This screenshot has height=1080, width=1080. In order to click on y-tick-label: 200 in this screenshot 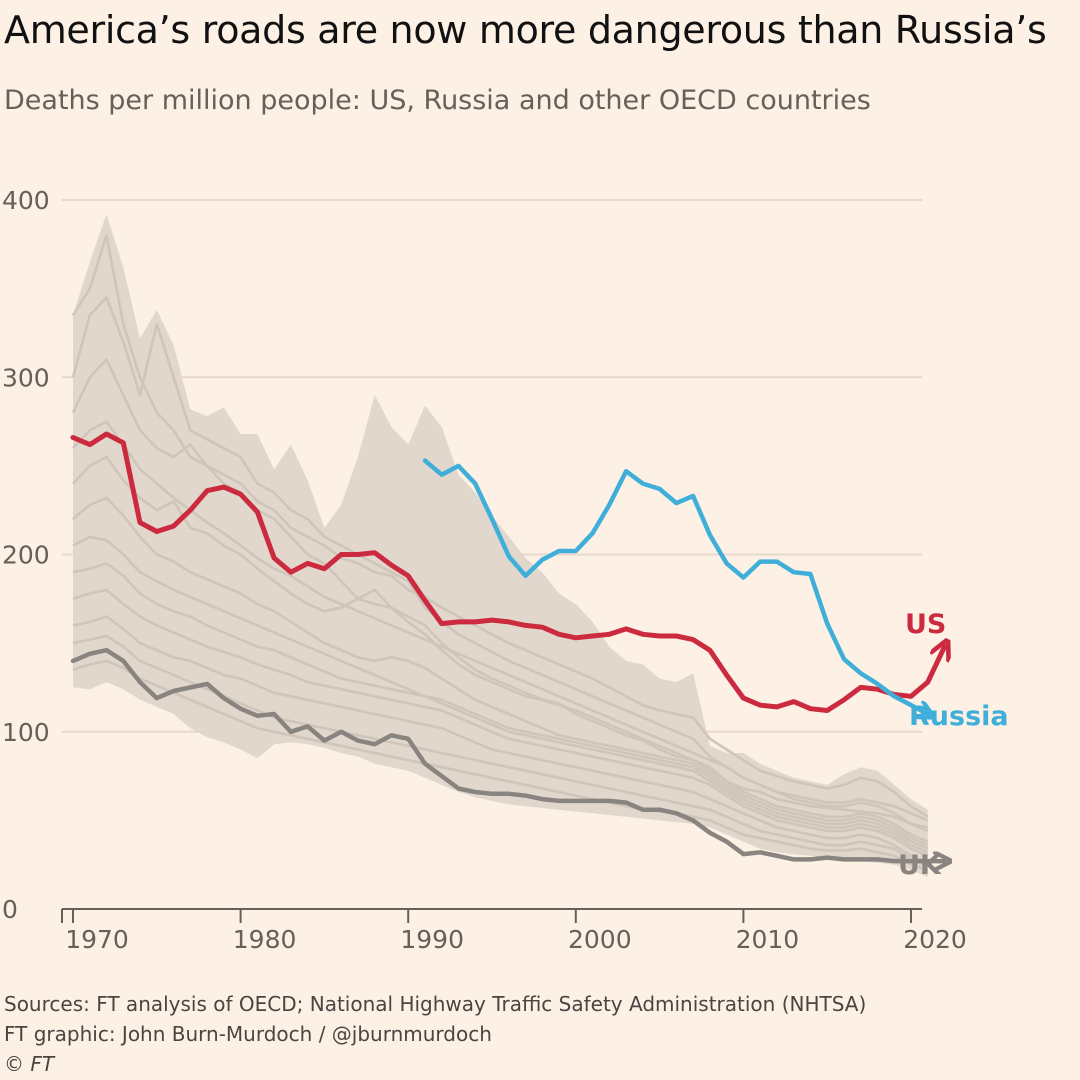, I will do `click(26, 555)`.